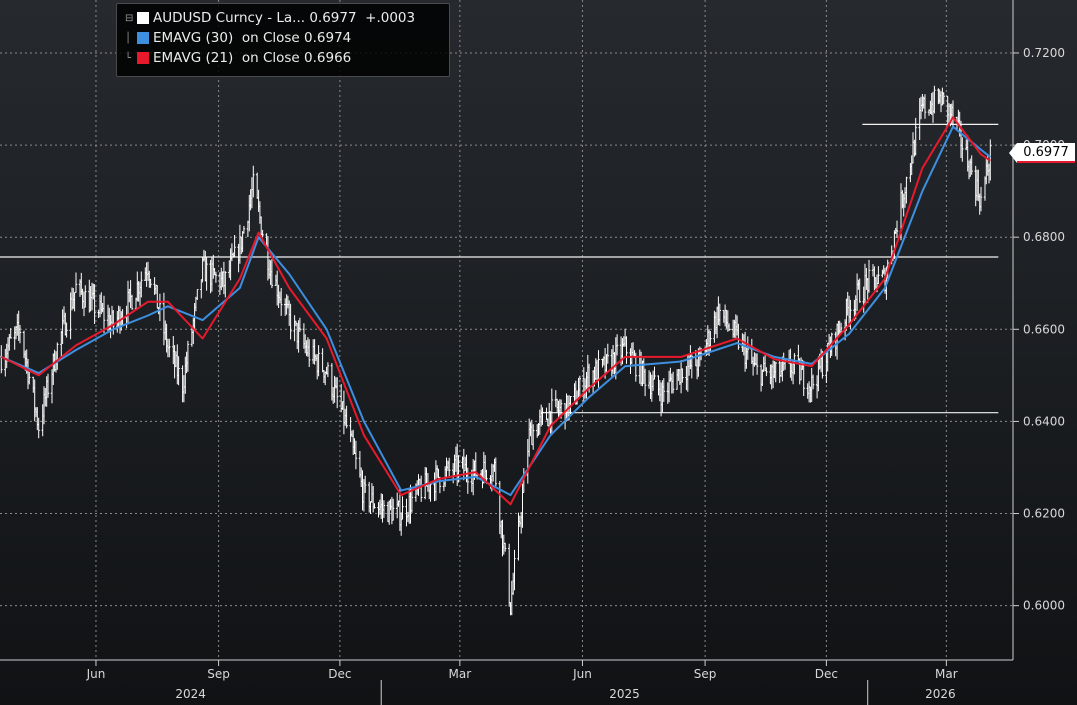 The width and height of the screenshot is (1077, 705). I want to click on legend-text-ema30: EMAVG (30) on Close 0.6974, so click(252, 38).